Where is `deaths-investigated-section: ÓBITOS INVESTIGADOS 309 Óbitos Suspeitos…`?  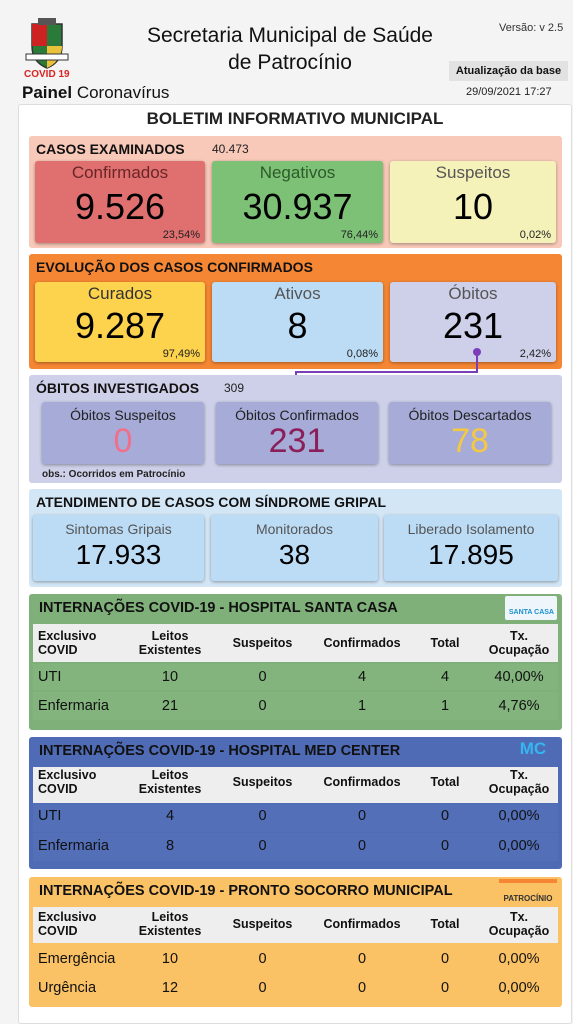
deaths-investigated-section: ÓBITOS INVESTIGADOS 309 Óbitos Suspeitos… is located at coordinates (295, 429).